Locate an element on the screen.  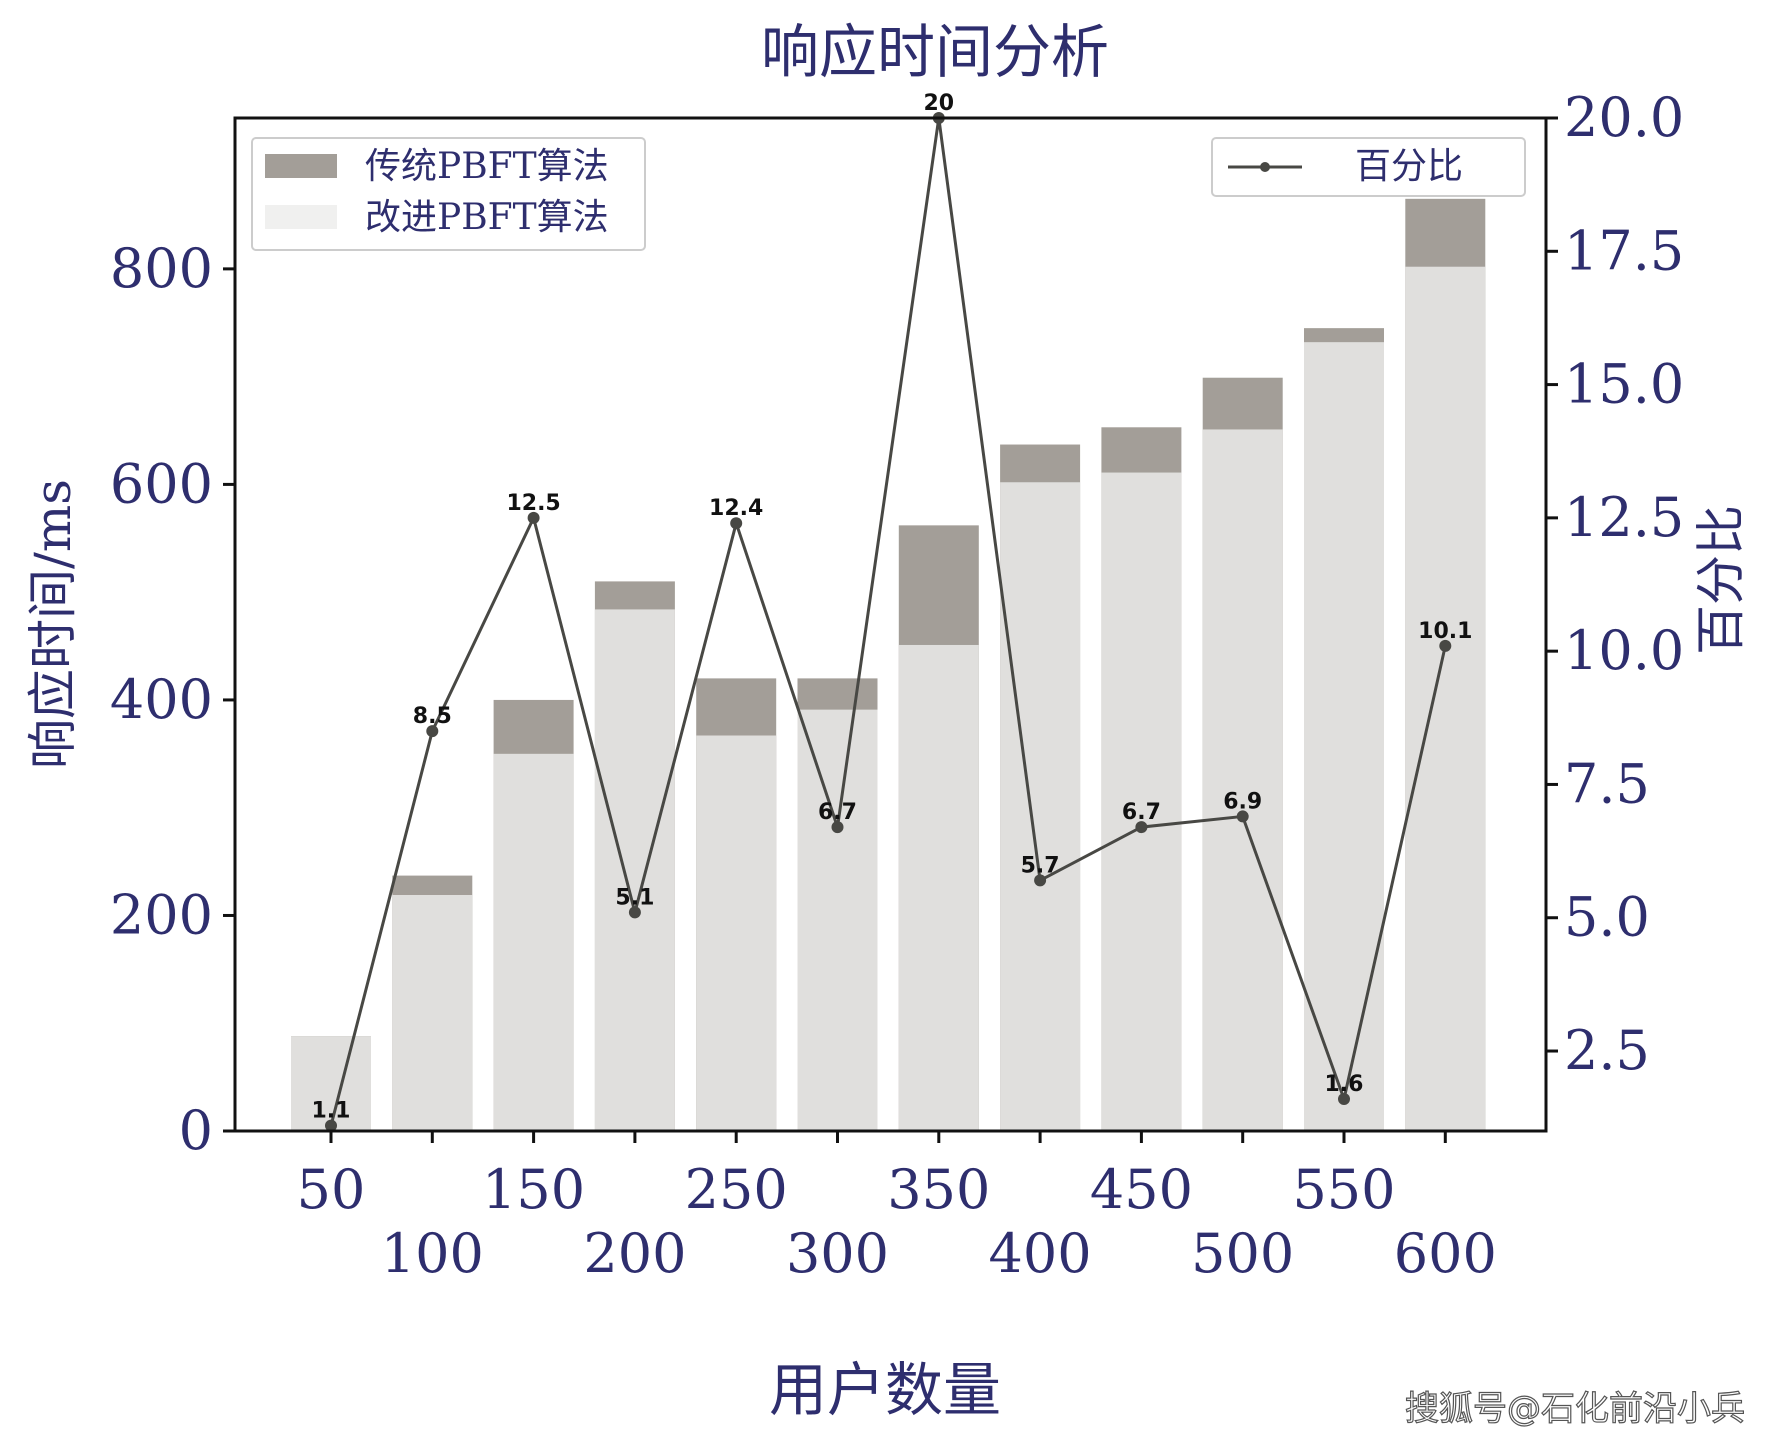
y-tick-label-600: 600 is located at coordinates (161, 483).